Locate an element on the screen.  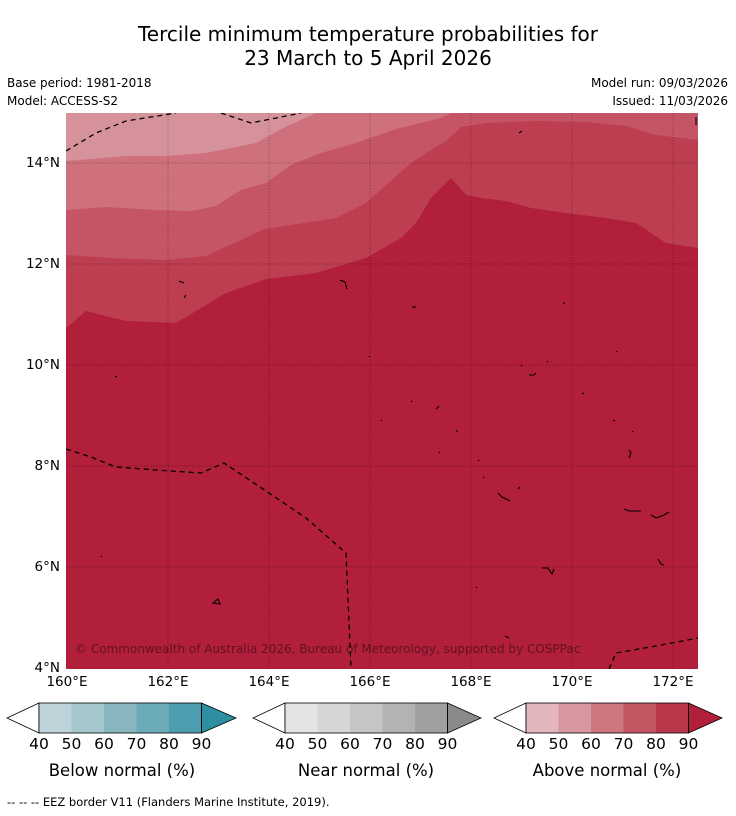
near-tick: 70 is located at coordinates (382, 744).